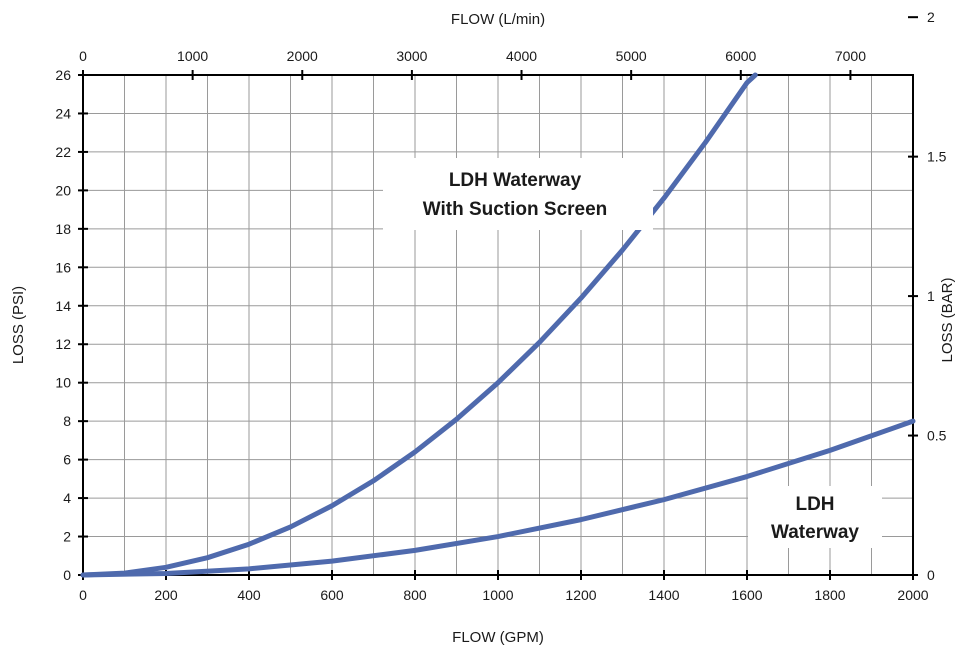  What do you see at coordinates (815, 517) in the screenshot?
I see `annotation-bg-ldh` at bounding box center [815, 517].